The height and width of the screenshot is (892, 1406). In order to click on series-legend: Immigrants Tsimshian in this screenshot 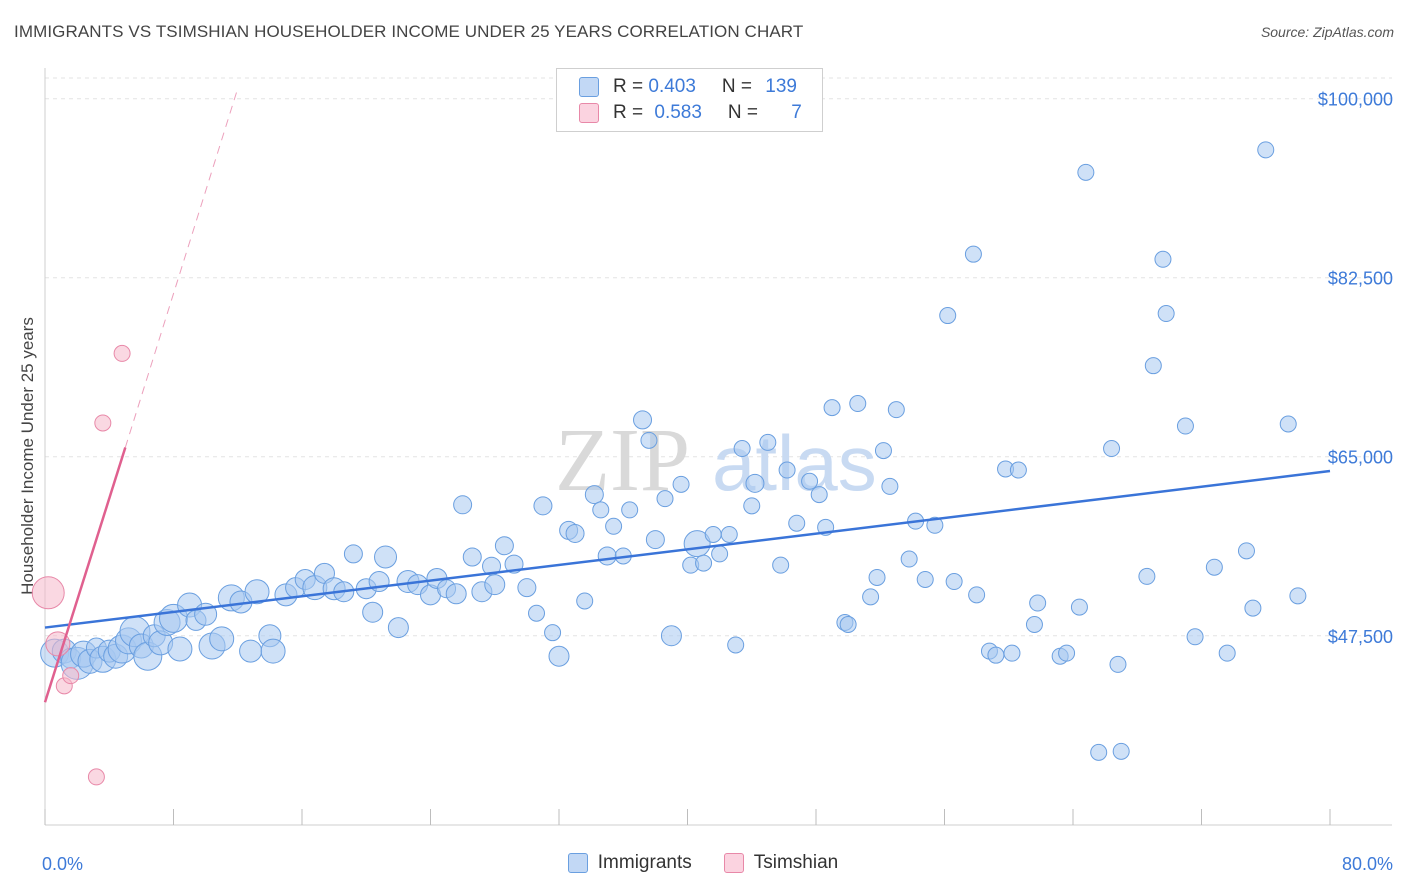, I will do `click(703, 863)`.